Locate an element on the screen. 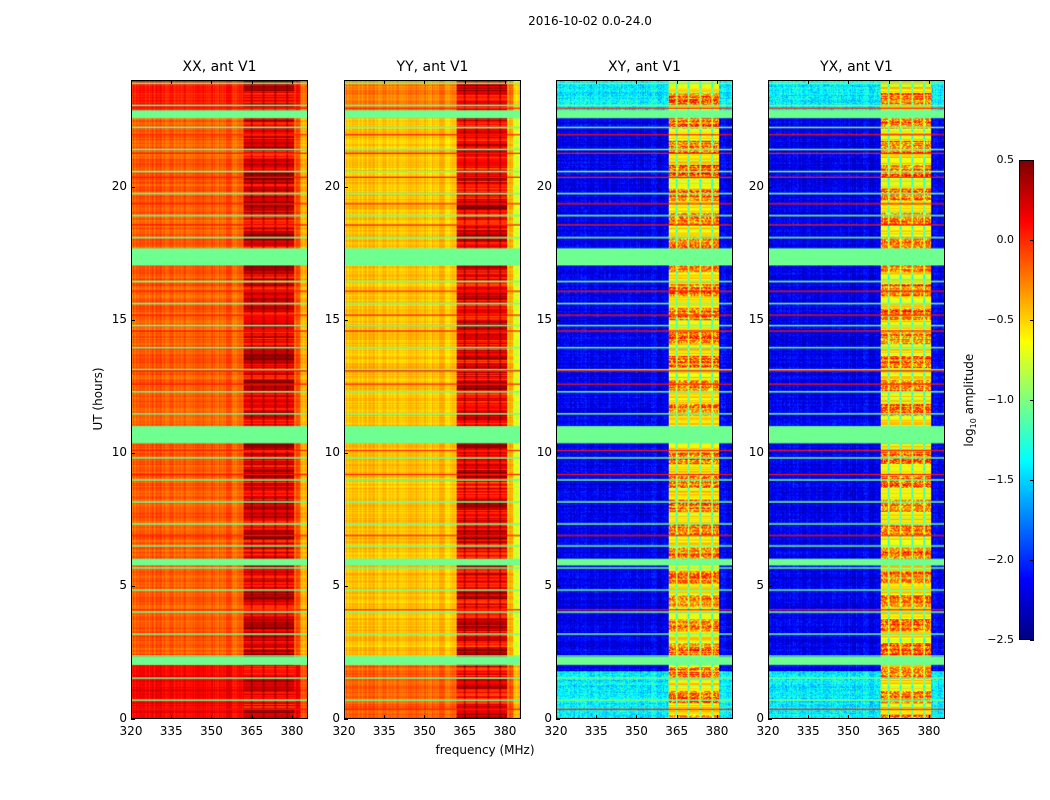  colorbar-tick-label: −1.0 is located at coordinates (1000, 399).